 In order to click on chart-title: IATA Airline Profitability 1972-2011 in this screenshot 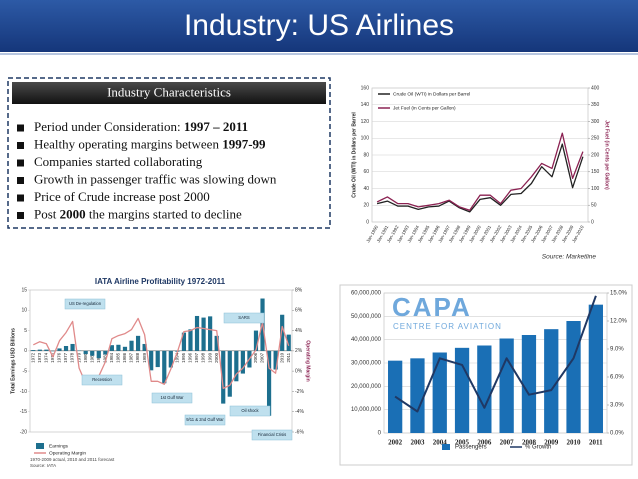, I will do `click(160, 281)`.